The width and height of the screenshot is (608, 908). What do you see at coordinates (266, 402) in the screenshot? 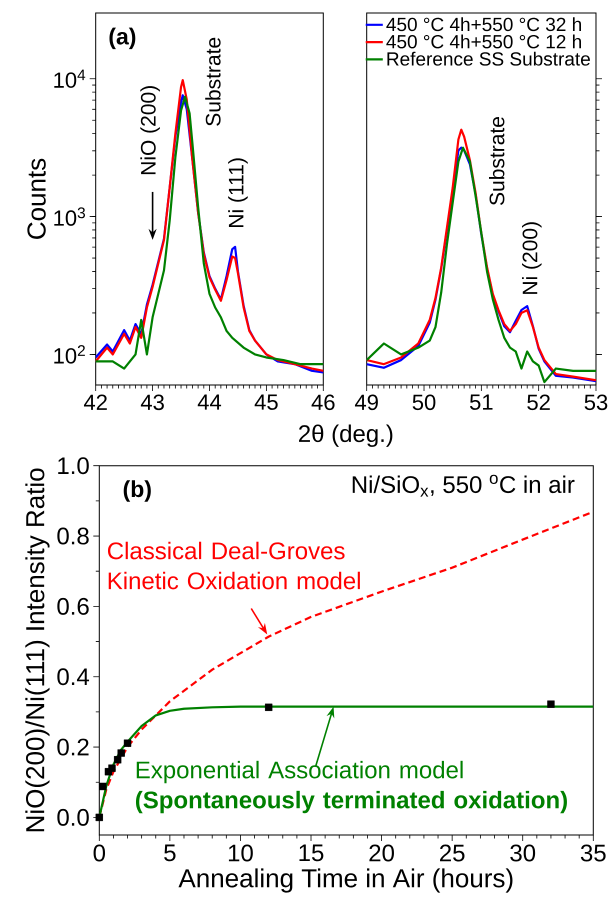
I see `x-tick-label: 45` at bounding box center [266, 402].